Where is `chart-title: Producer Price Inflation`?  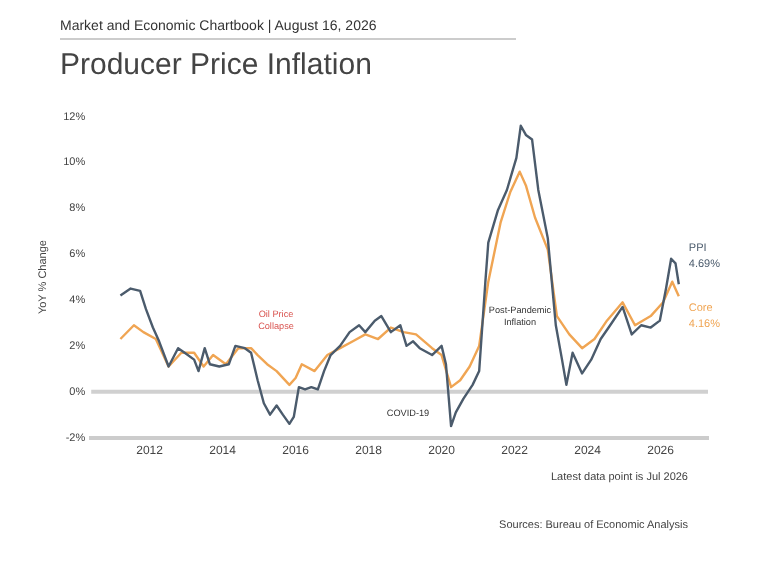
chart-title: Producer Price Inflation is located at coordinates (216, 65).